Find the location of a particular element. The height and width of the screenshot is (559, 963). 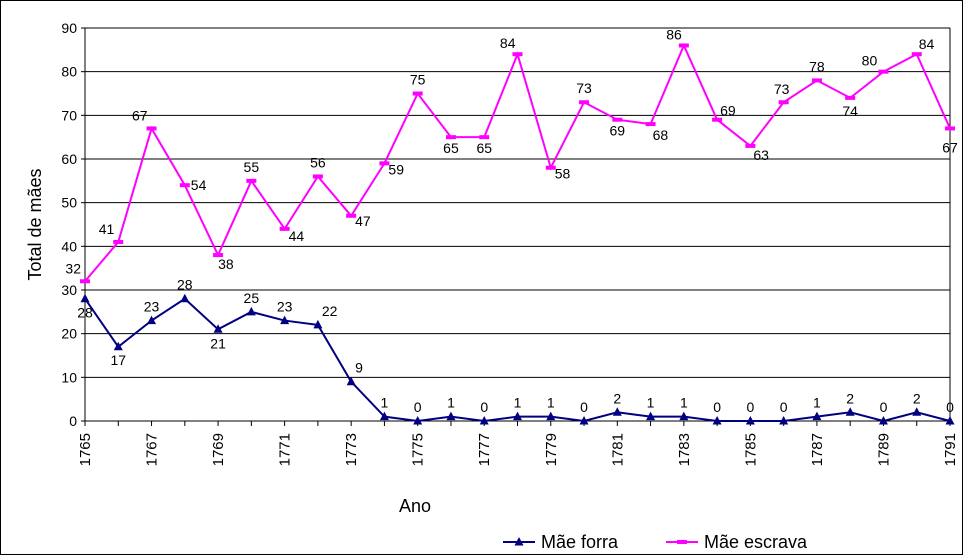

data-label-mae-escrava: 65 is located at coordinates (451, 148).